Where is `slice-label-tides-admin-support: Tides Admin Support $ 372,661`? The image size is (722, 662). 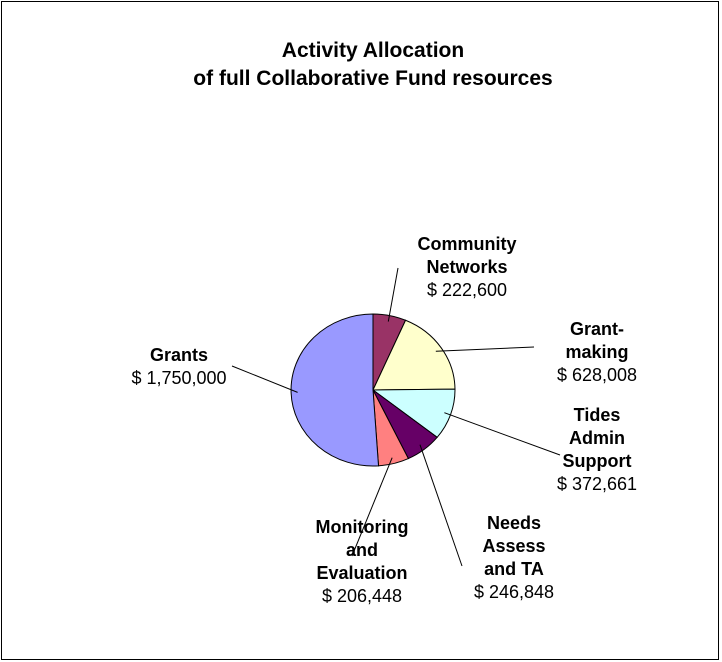 slice-label-tides-admin-support: Tides Admin Support $ 372,661 is located at coordinates (597, 450).